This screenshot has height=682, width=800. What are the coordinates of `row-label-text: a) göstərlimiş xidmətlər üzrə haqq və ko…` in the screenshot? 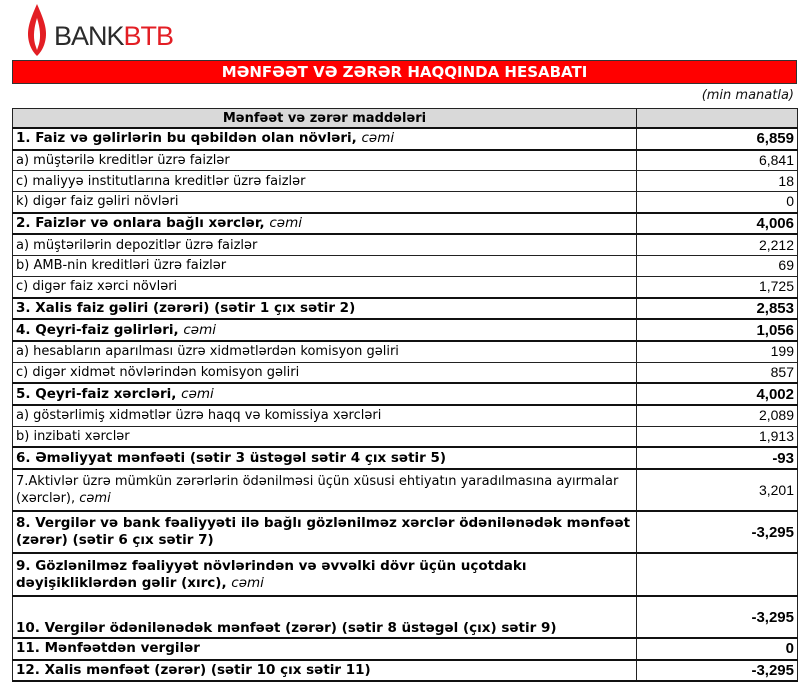 It's located at (199, 416).